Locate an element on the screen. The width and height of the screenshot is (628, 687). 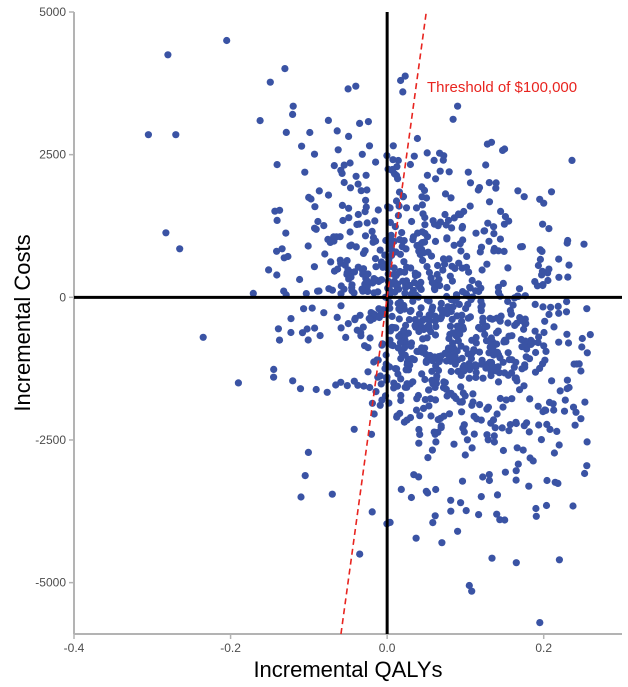
y-tick-label: 0 is located at coordinates (62, 297).